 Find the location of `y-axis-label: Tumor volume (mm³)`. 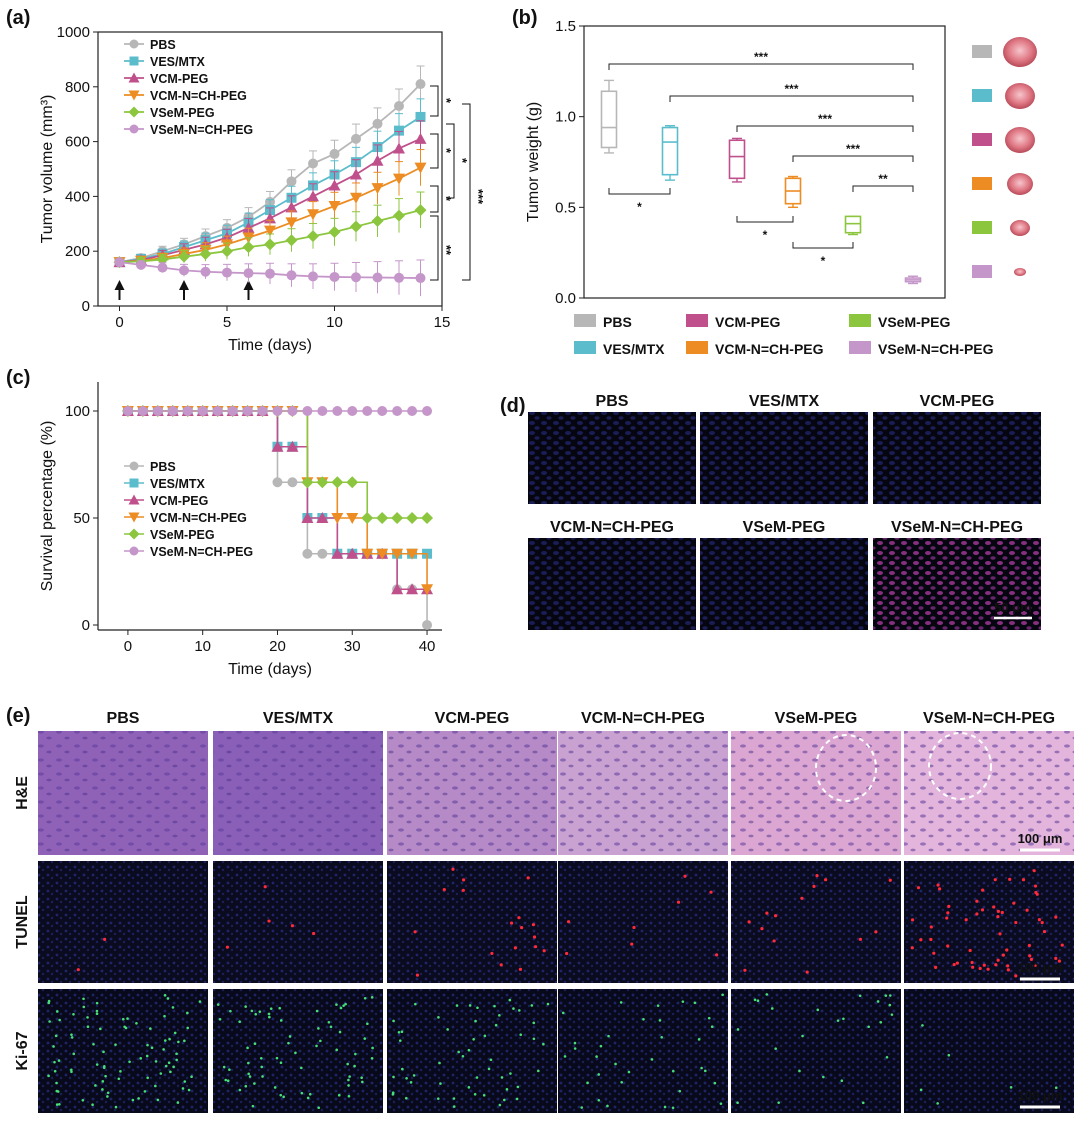

y-axis-label: Tumor volume (mm³) is located at coordinates (47, 169).